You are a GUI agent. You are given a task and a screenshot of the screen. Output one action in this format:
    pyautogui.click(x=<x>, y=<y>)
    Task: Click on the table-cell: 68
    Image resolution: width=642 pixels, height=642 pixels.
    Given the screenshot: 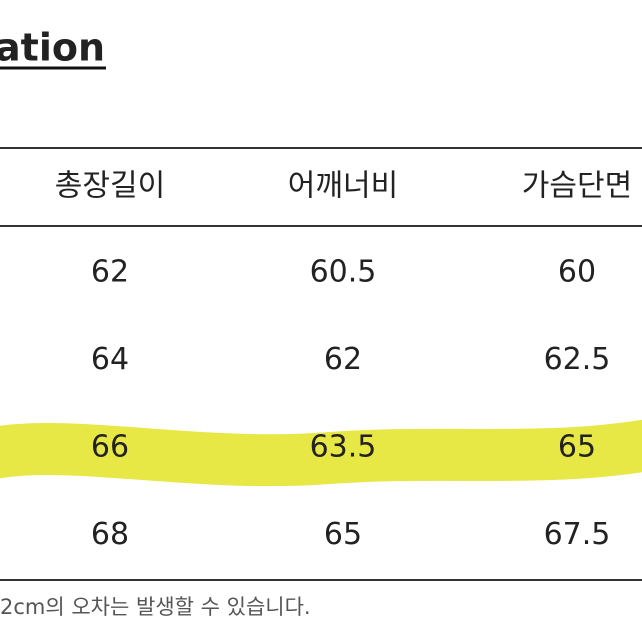 What is the action you would take?
    pyautogui.click(x=110, y=534)
    